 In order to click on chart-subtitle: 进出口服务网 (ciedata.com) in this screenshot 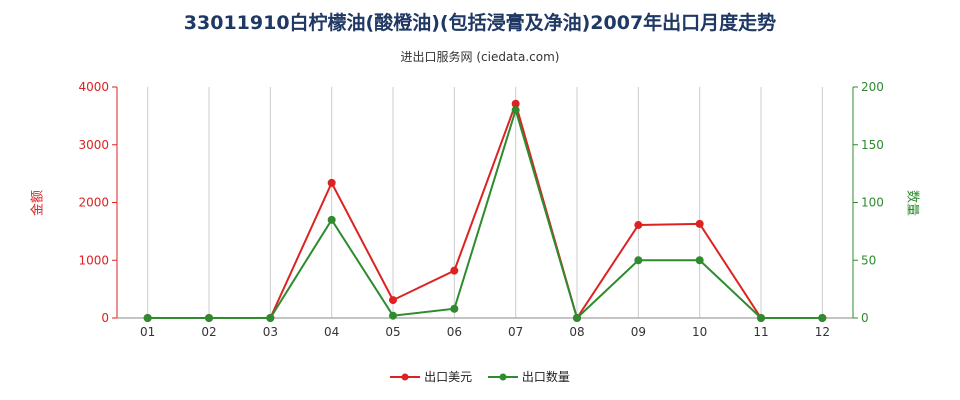, I will do `click(480, 57)`.